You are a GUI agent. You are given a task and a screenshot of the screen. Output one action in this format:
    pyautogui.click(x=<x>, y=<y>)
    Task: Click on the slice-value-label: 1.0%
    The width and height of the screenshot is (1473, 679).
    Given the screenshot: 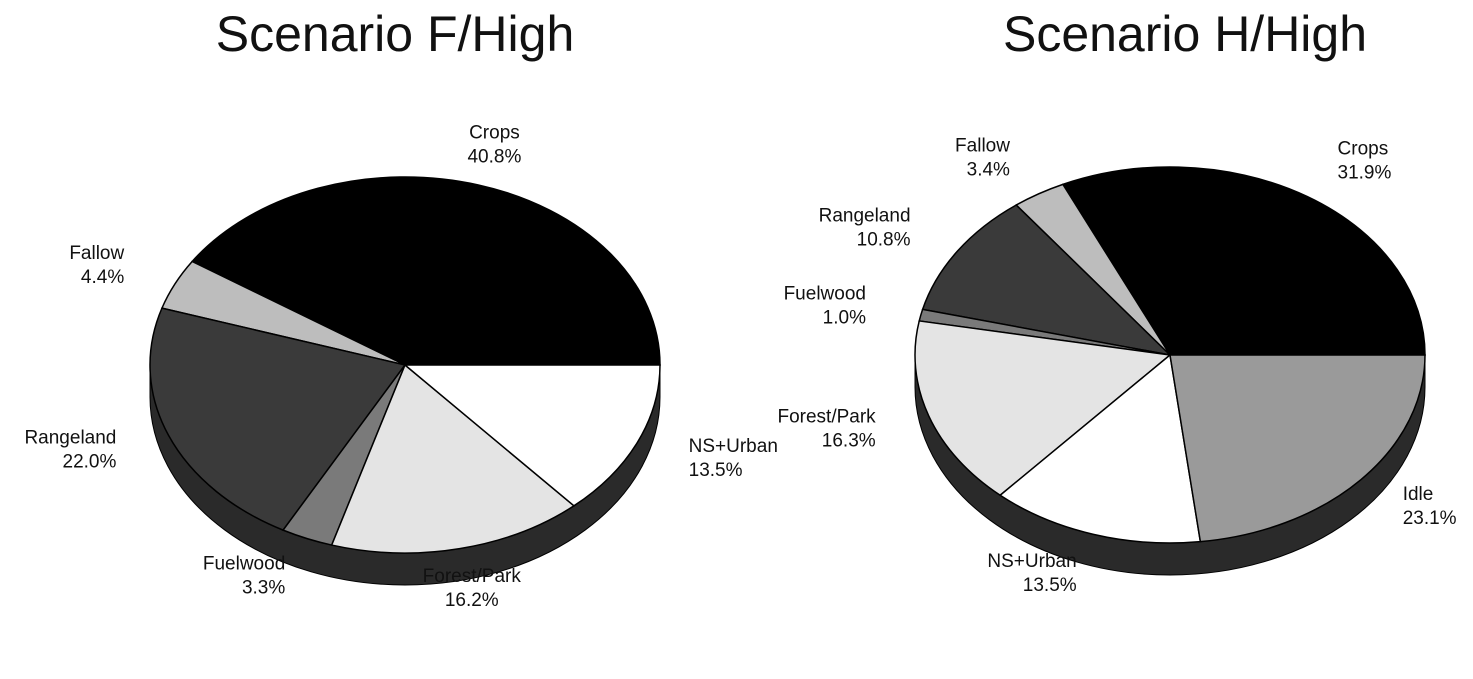 What is the action you would take?
    pyautogui.click(x=844, y=317)
    